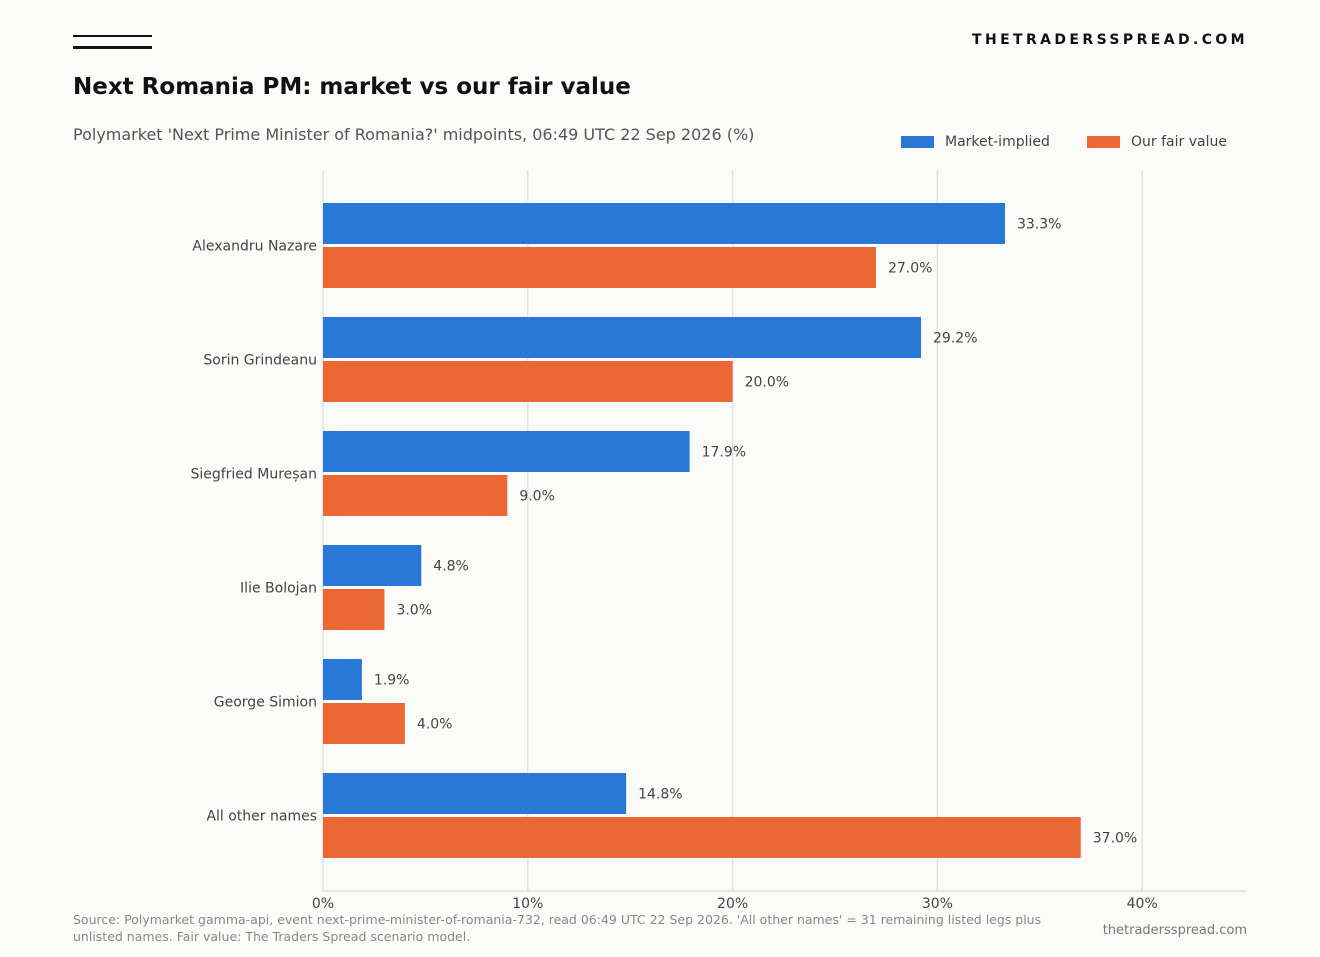 The height and width of the screenshot is (957, 1320). I want to click on legend-swatch-market, so click(917, 142).